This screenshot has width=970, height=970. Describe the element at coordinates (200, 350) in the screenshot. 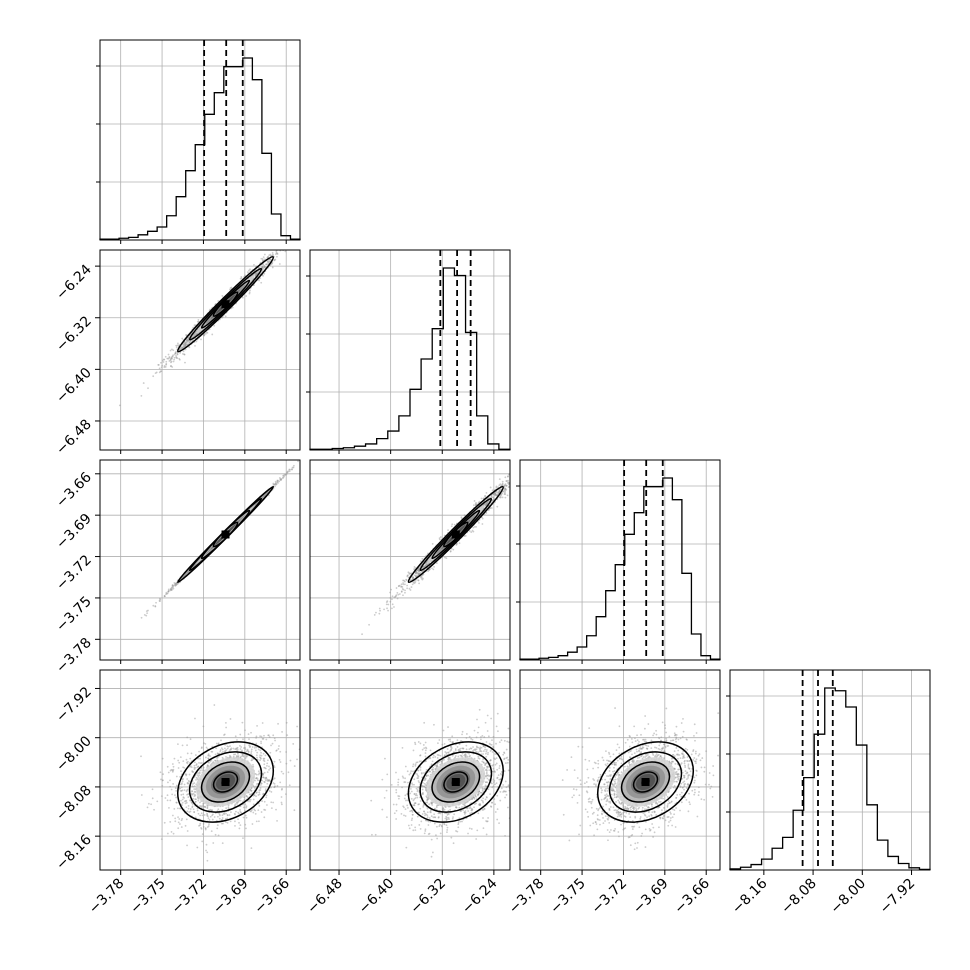

I see `panel-frame` at that location.